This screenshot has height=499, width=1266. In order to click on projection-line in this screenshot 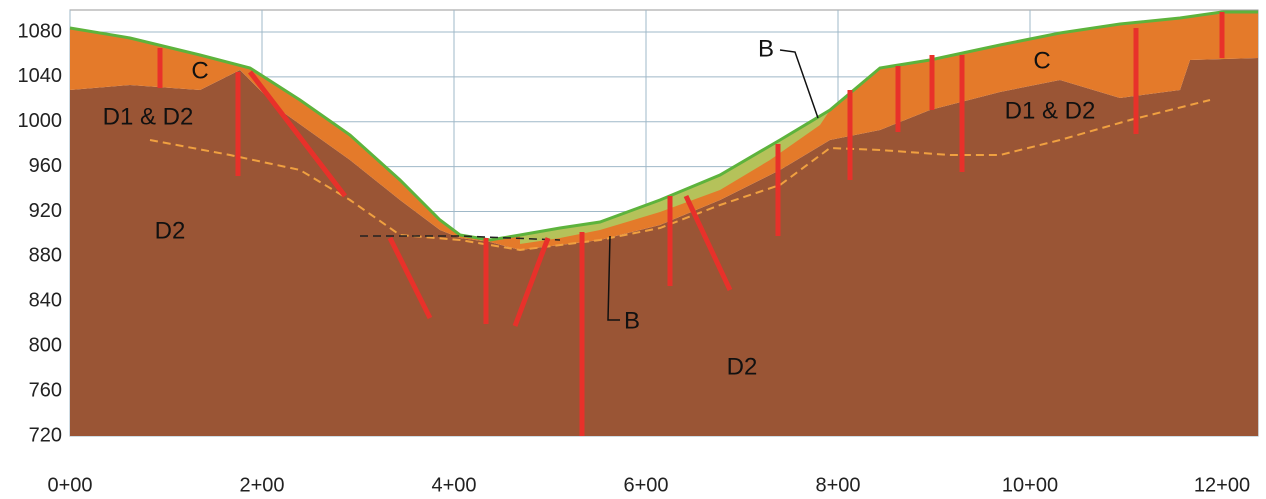, I will do `click(460, 238)`.